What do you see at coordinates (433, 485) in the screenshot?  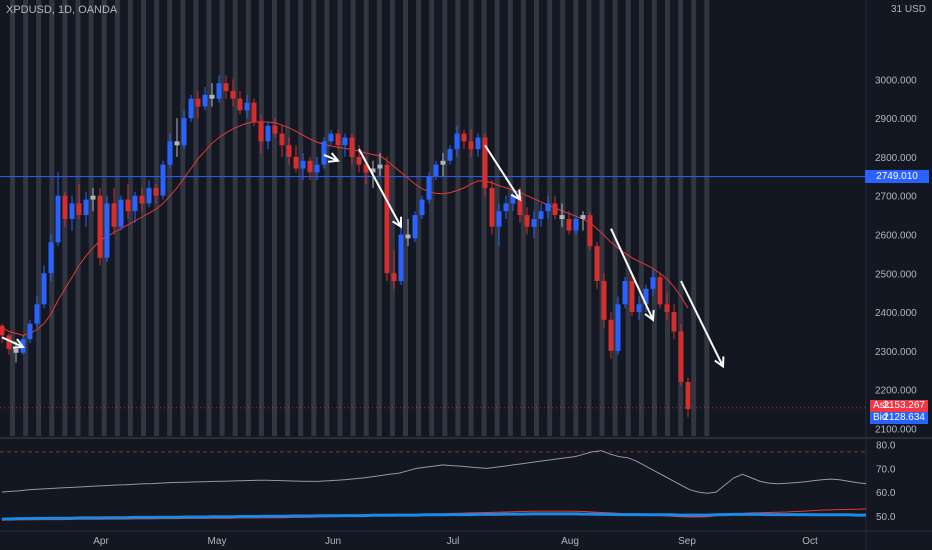 I see `oscillator-pane` at bounding box center [433, 485].